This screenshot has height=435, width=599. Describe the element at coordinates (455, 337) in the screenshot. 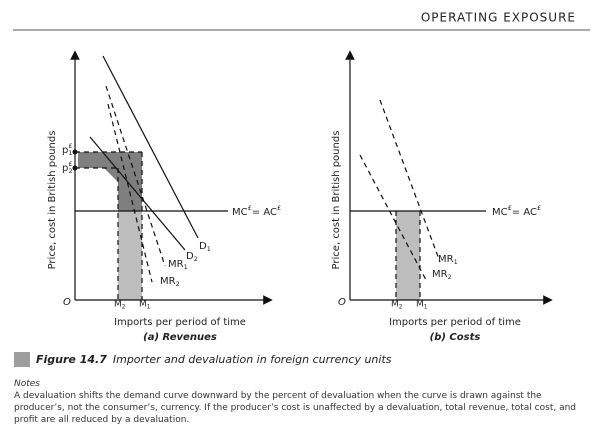

I see `panel-title: (b) Costs` at that location.